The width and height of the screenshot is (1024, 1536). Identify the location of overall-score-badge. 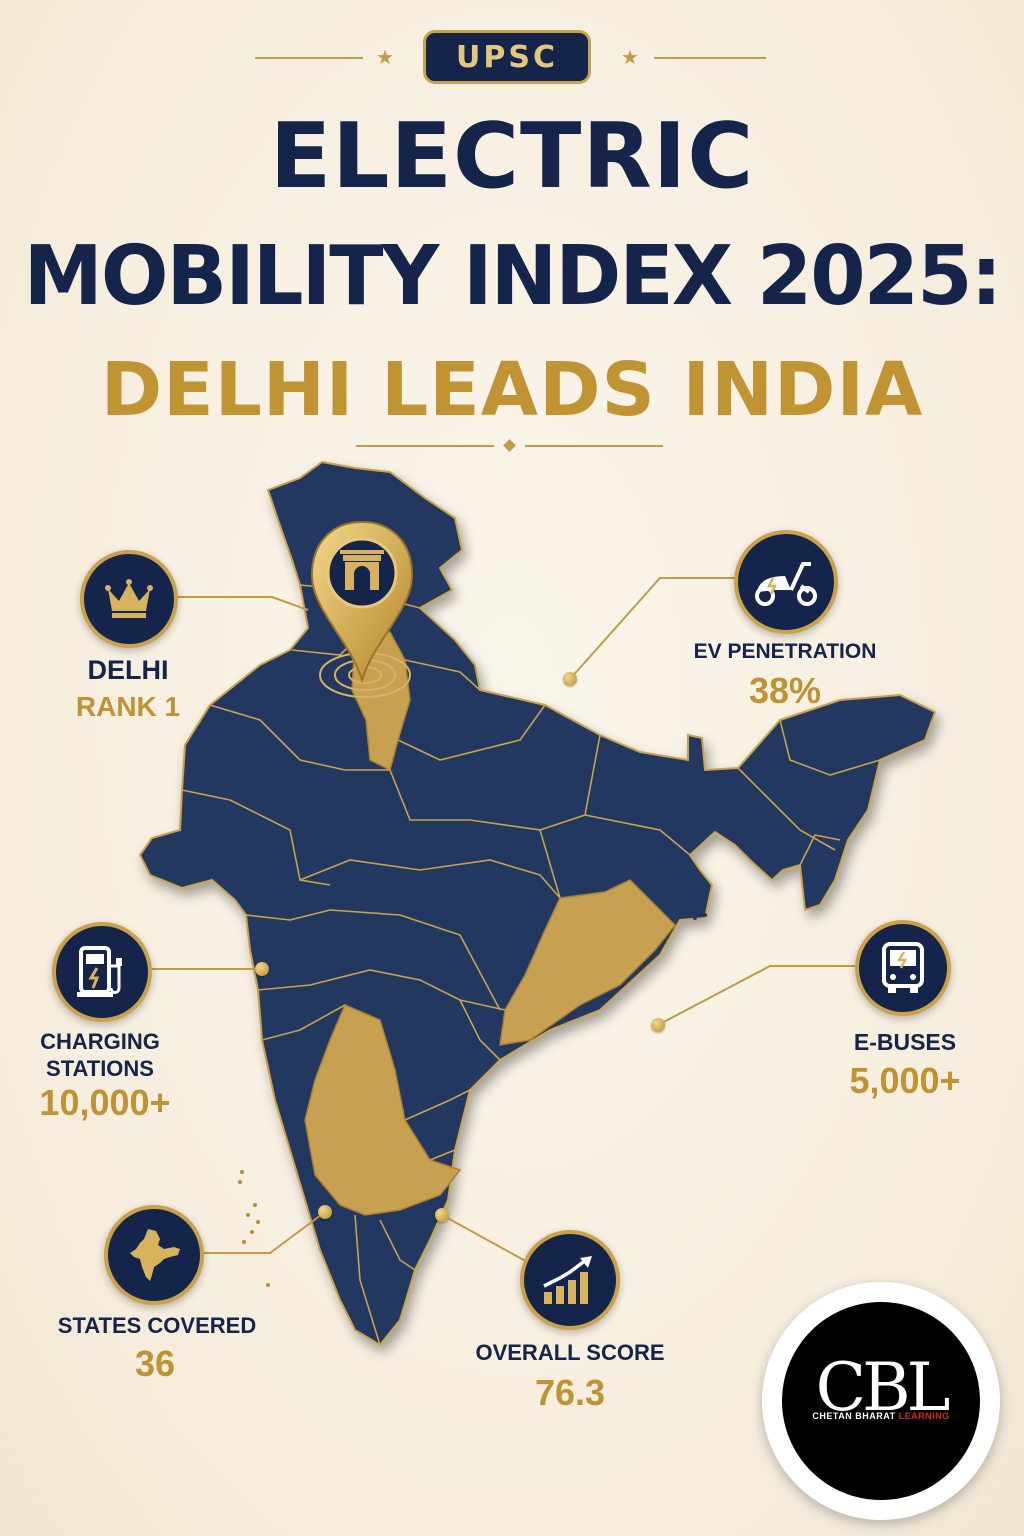
(570, 1280).